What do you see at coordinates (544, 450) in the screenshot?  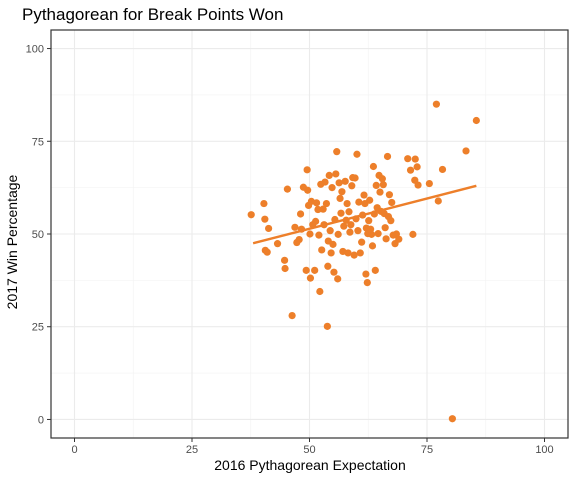 I see `x-tick-label: 100` at bounding box center [544, 450].